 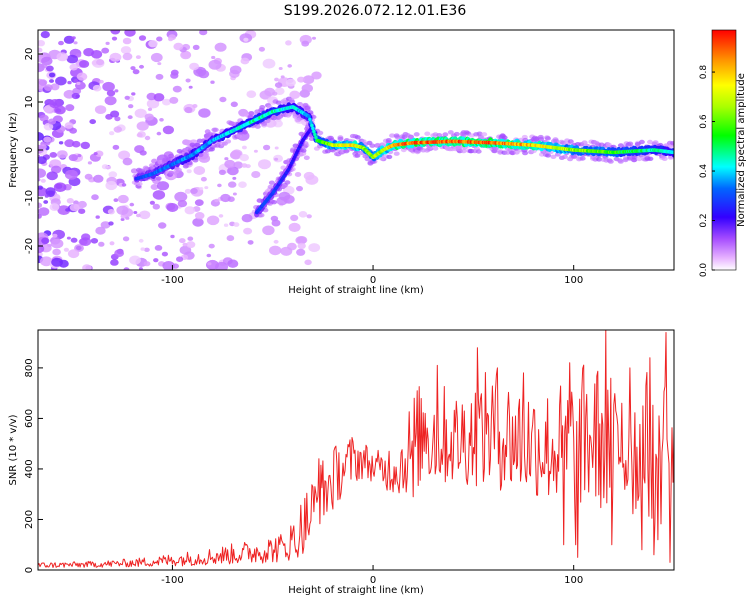 What do you see at coordinates (271, 201) in the screenshot?
I see `ridge-secondary-halo` at bounding box center [271, 201].